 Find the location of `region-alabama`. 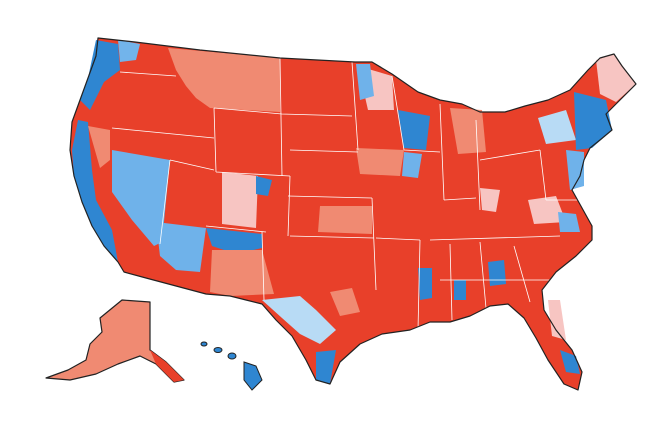

region-alabama is located at coordinates (460, 290).